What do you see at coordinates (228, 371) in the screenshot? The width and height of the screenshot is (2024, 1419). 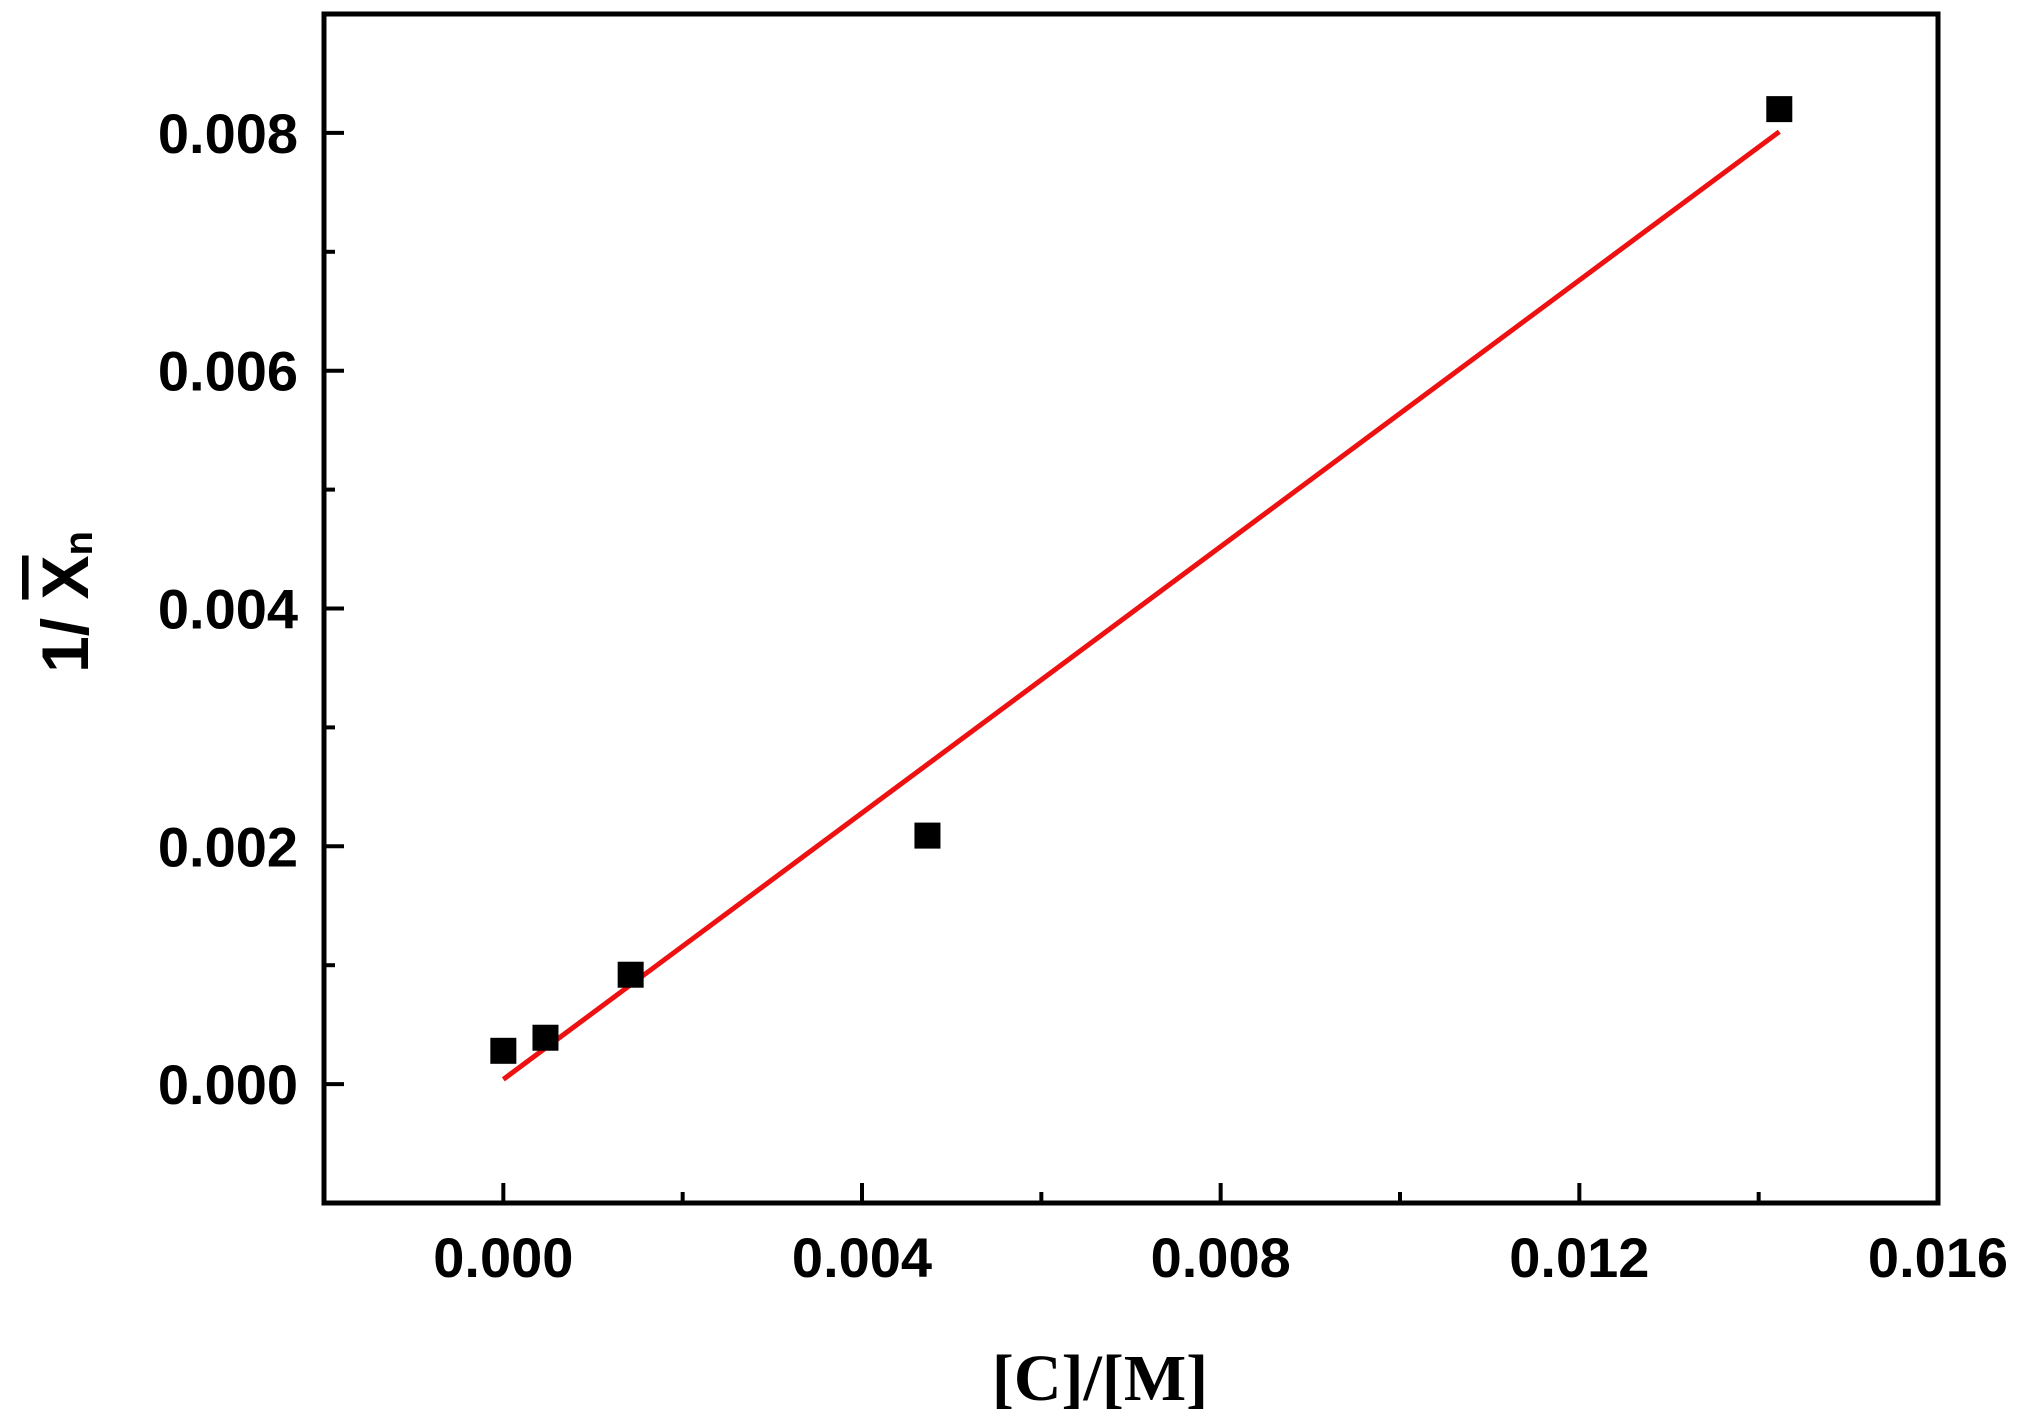 I see `y-tick-label: 0.006` at bounding box center [228, 371].